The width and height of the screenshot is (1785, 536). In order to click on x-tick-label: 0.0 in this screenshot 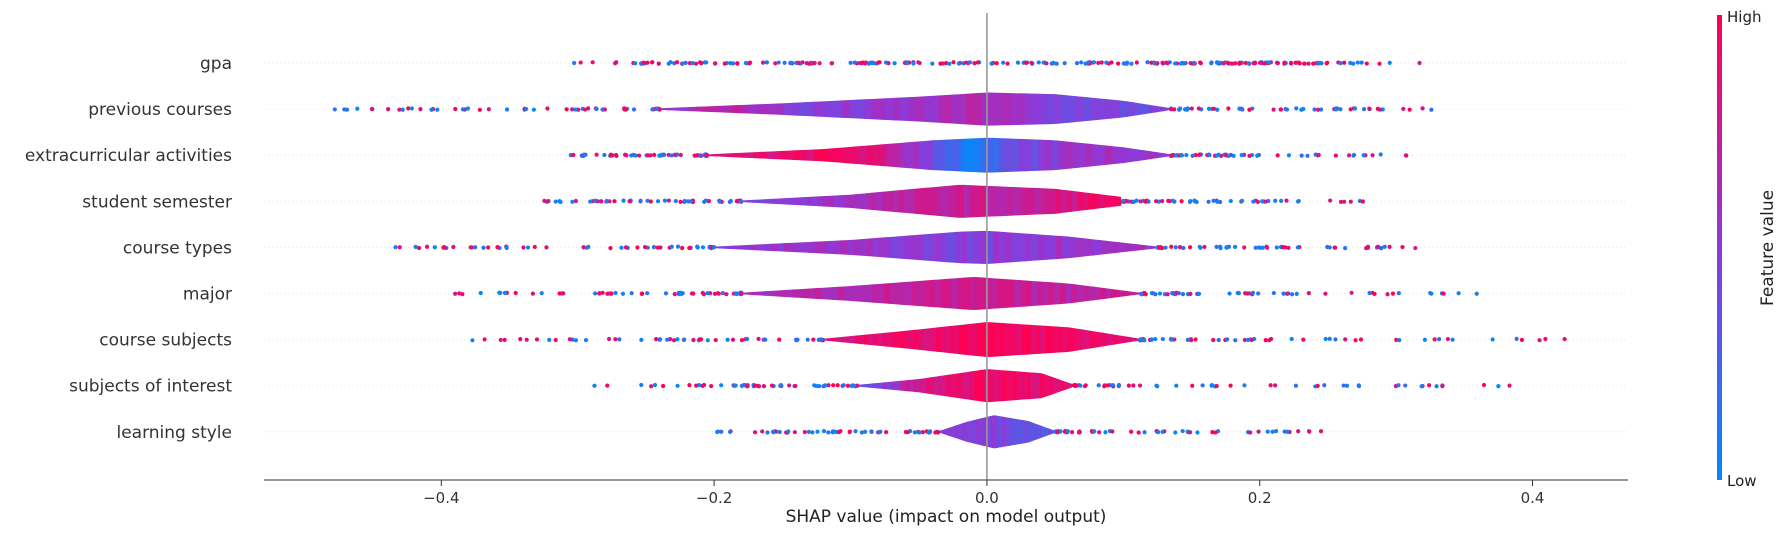, I will do `click(987, 498)`.